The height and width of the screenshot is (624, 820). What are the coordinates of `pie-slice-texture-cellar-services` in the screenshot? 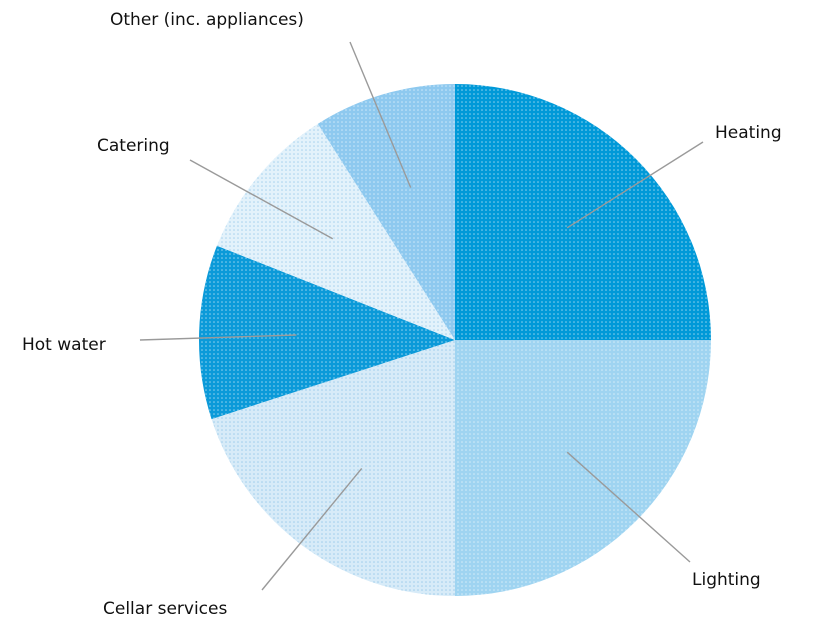 It's located at (333, 468).